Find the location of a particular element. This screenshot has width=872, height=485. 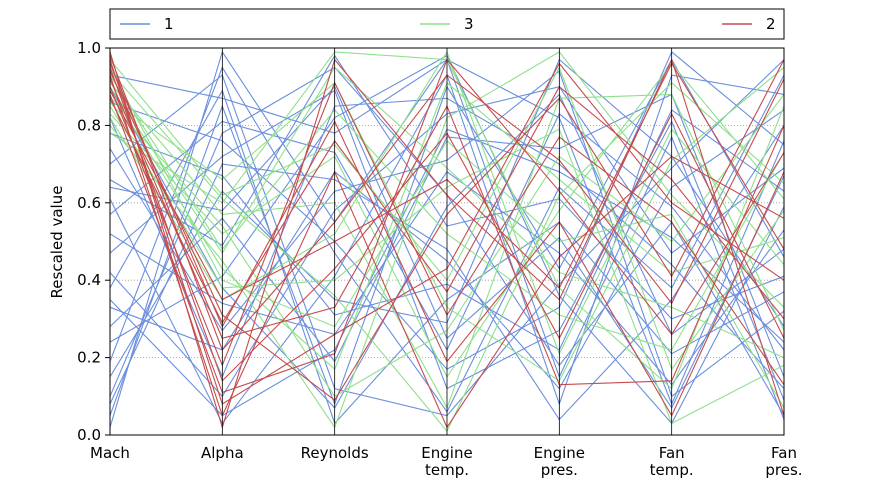

x-axis-label-line: Mach is located at coordinates (110, 453).